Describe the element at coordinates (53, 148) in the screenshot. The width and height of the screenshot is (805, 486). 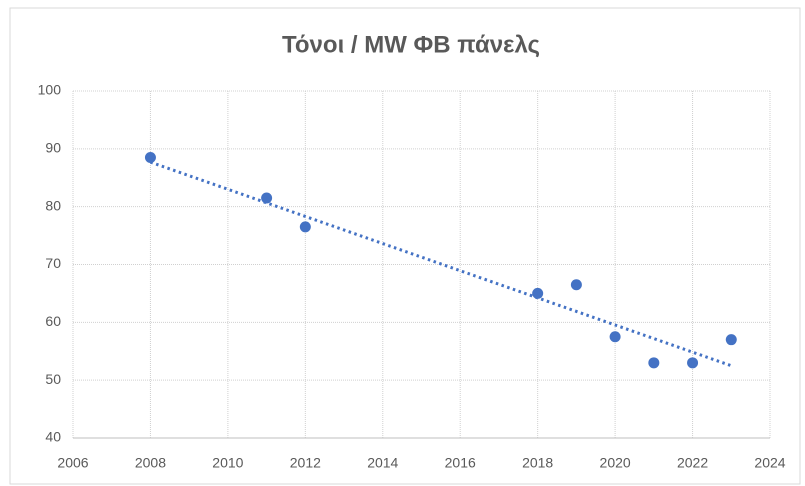
I see `y-tick-label: 90` at that location.